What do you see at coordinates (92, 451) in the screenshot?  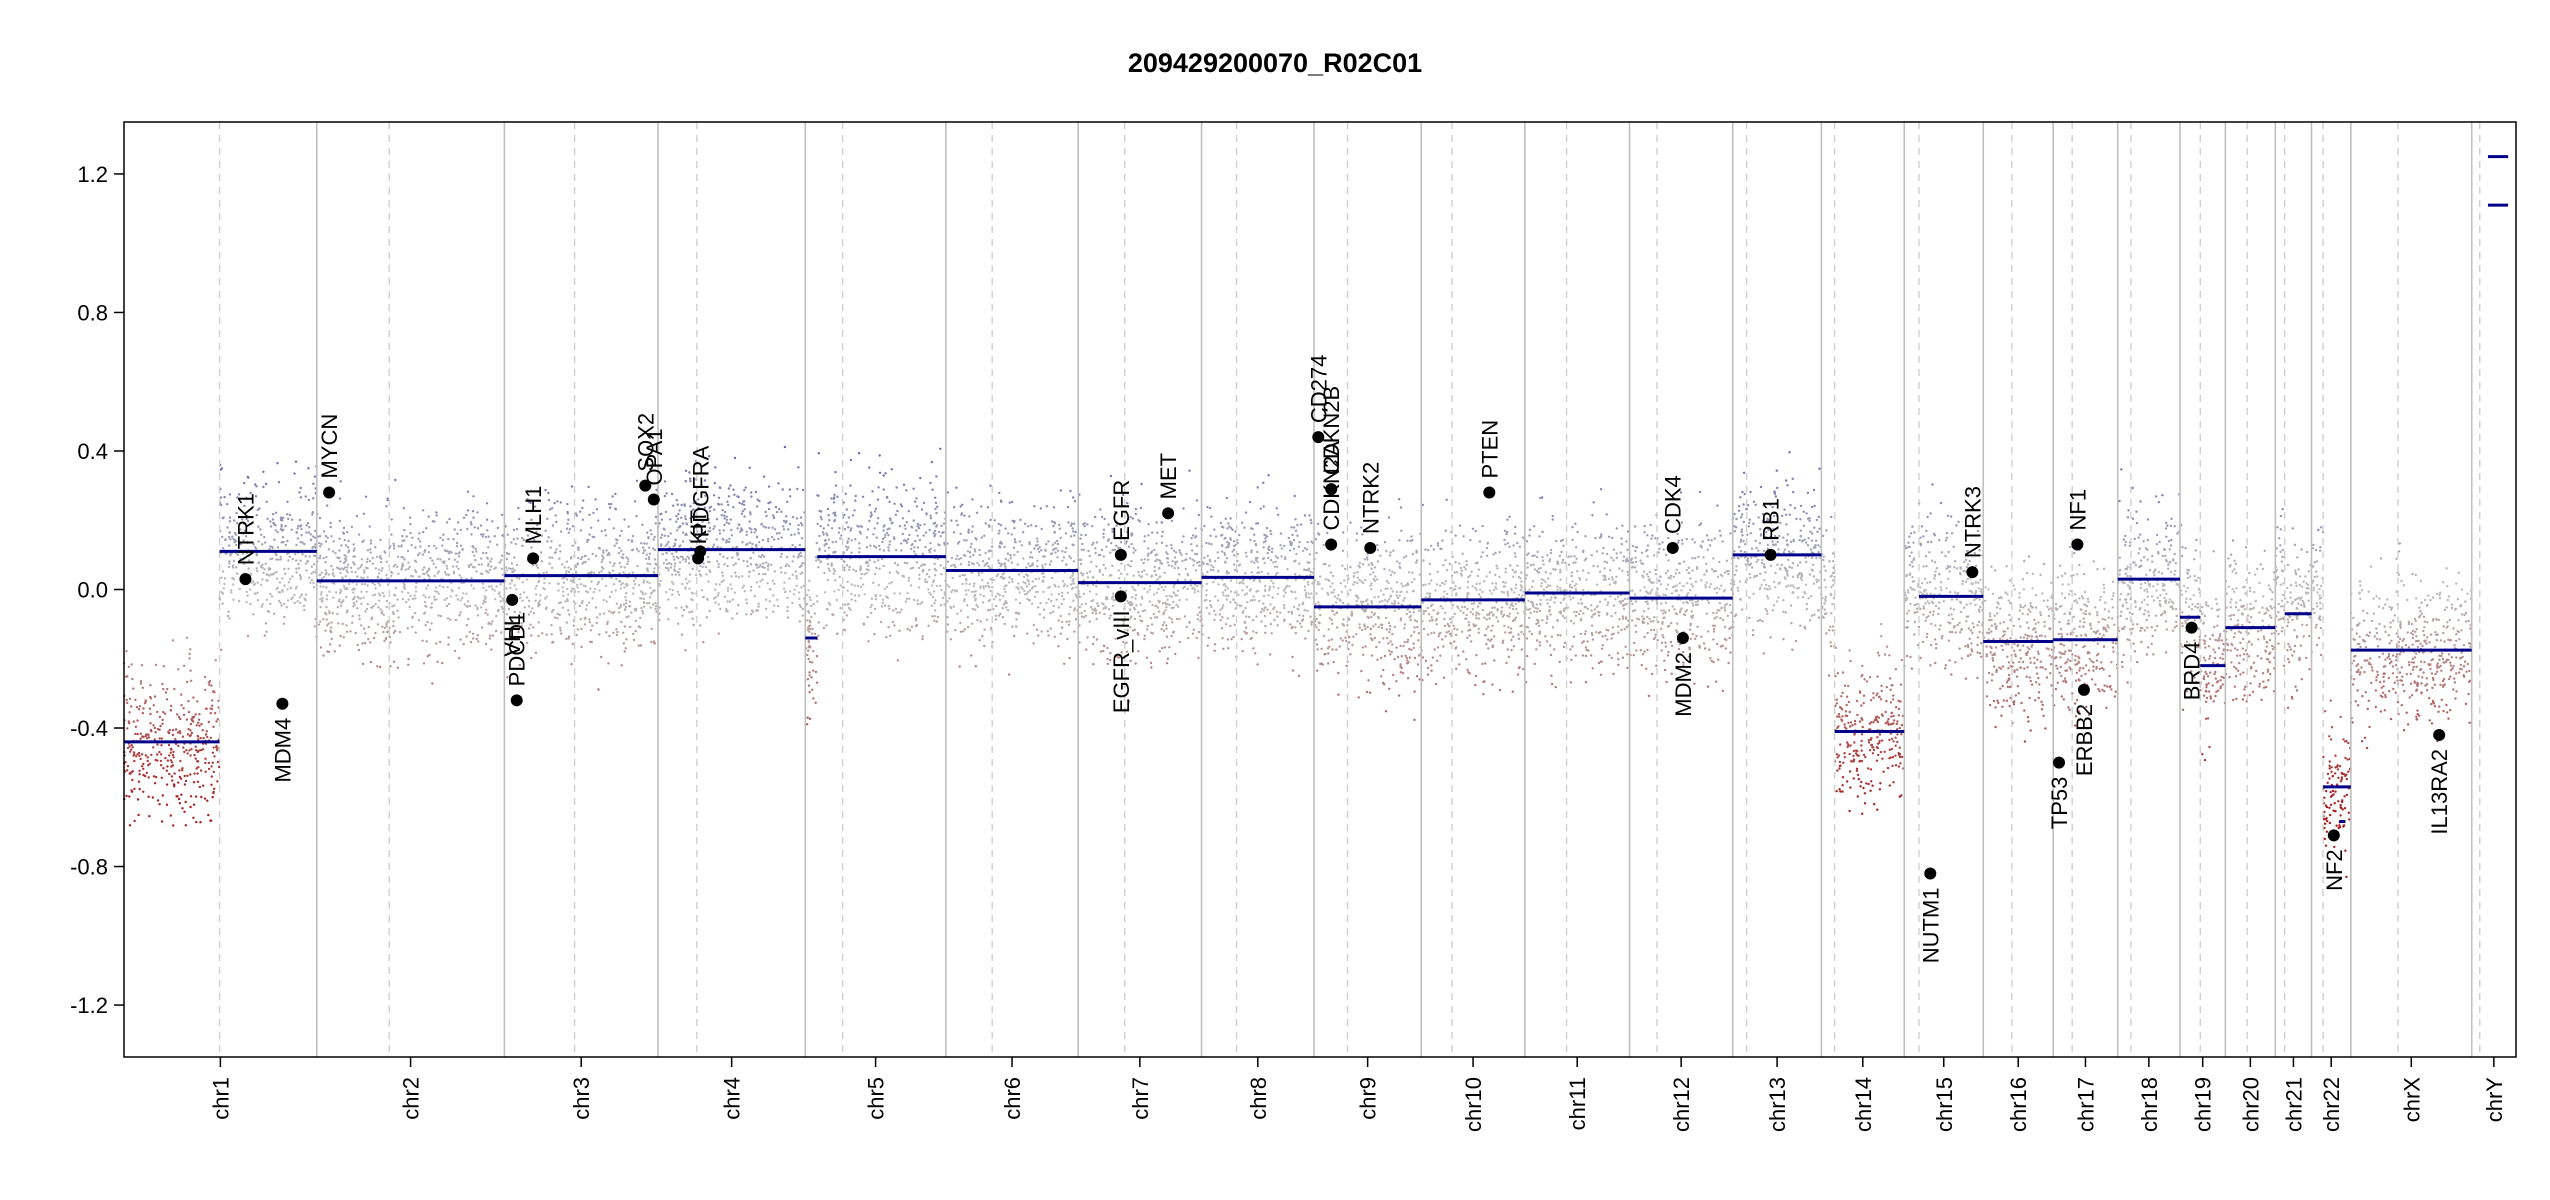 I see `y-tick-label: 0.4` at bounding box center [92, 451].